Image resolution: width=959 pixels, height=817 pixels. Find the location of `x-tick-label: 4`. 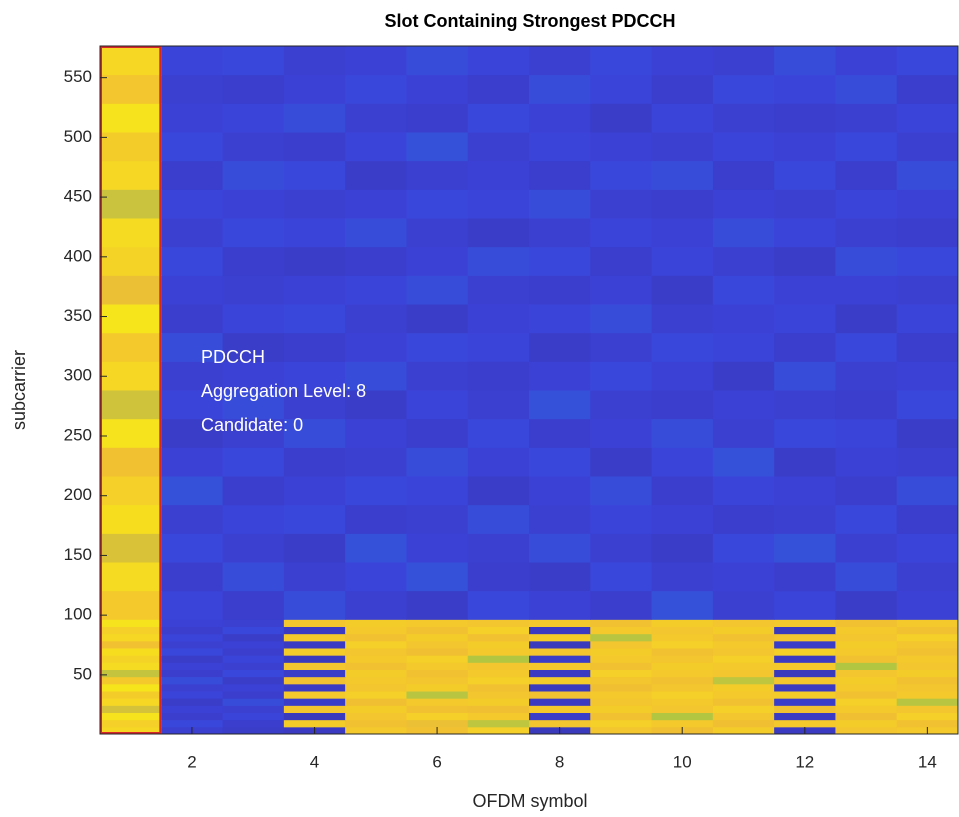

x-tick-label: 4 is located at coordinates (314, 761).